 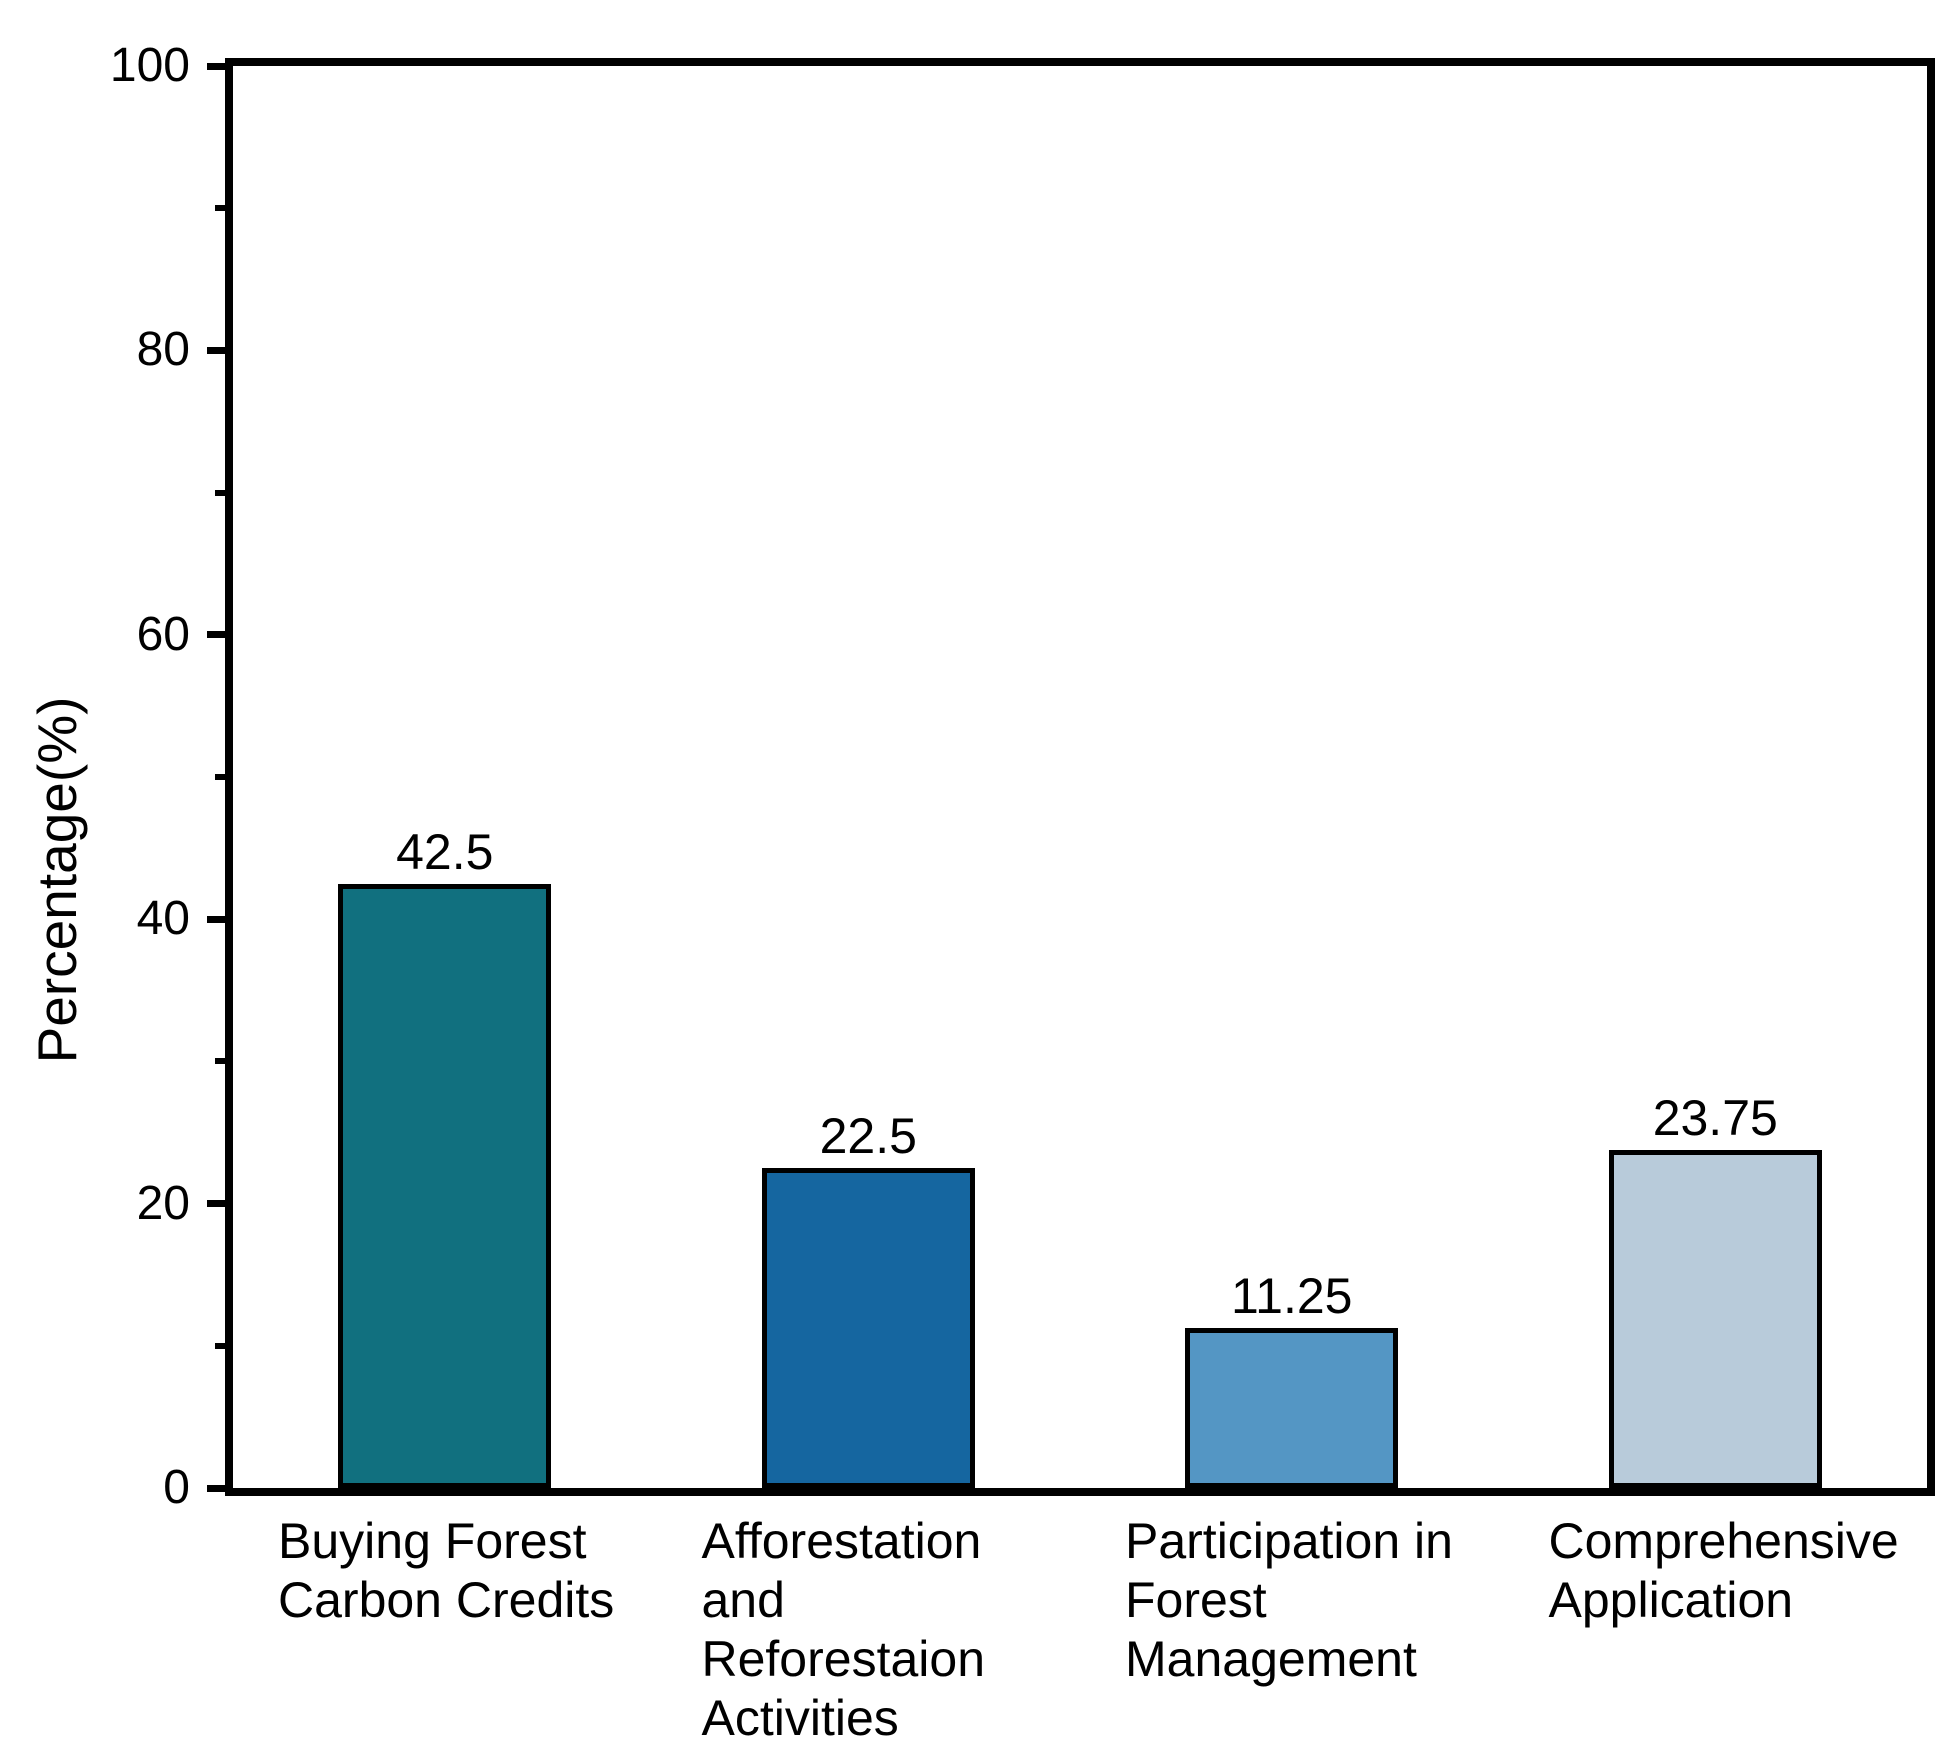 I want to click on bar-buying-forest-carbon-credits, so click(x=445, y=1185).